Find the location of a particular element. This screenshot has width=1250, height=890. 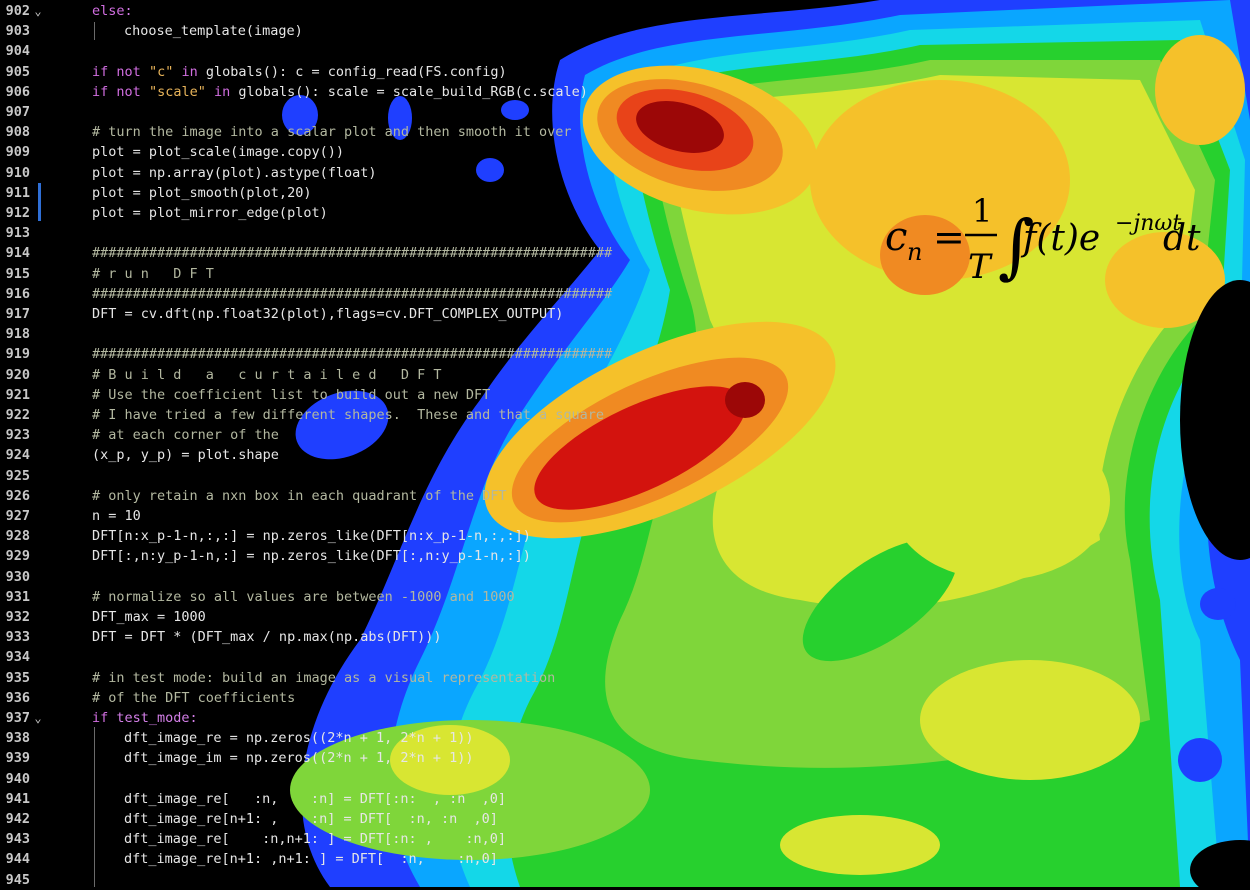

line-number: 934 is located at coordinates (17, 657).